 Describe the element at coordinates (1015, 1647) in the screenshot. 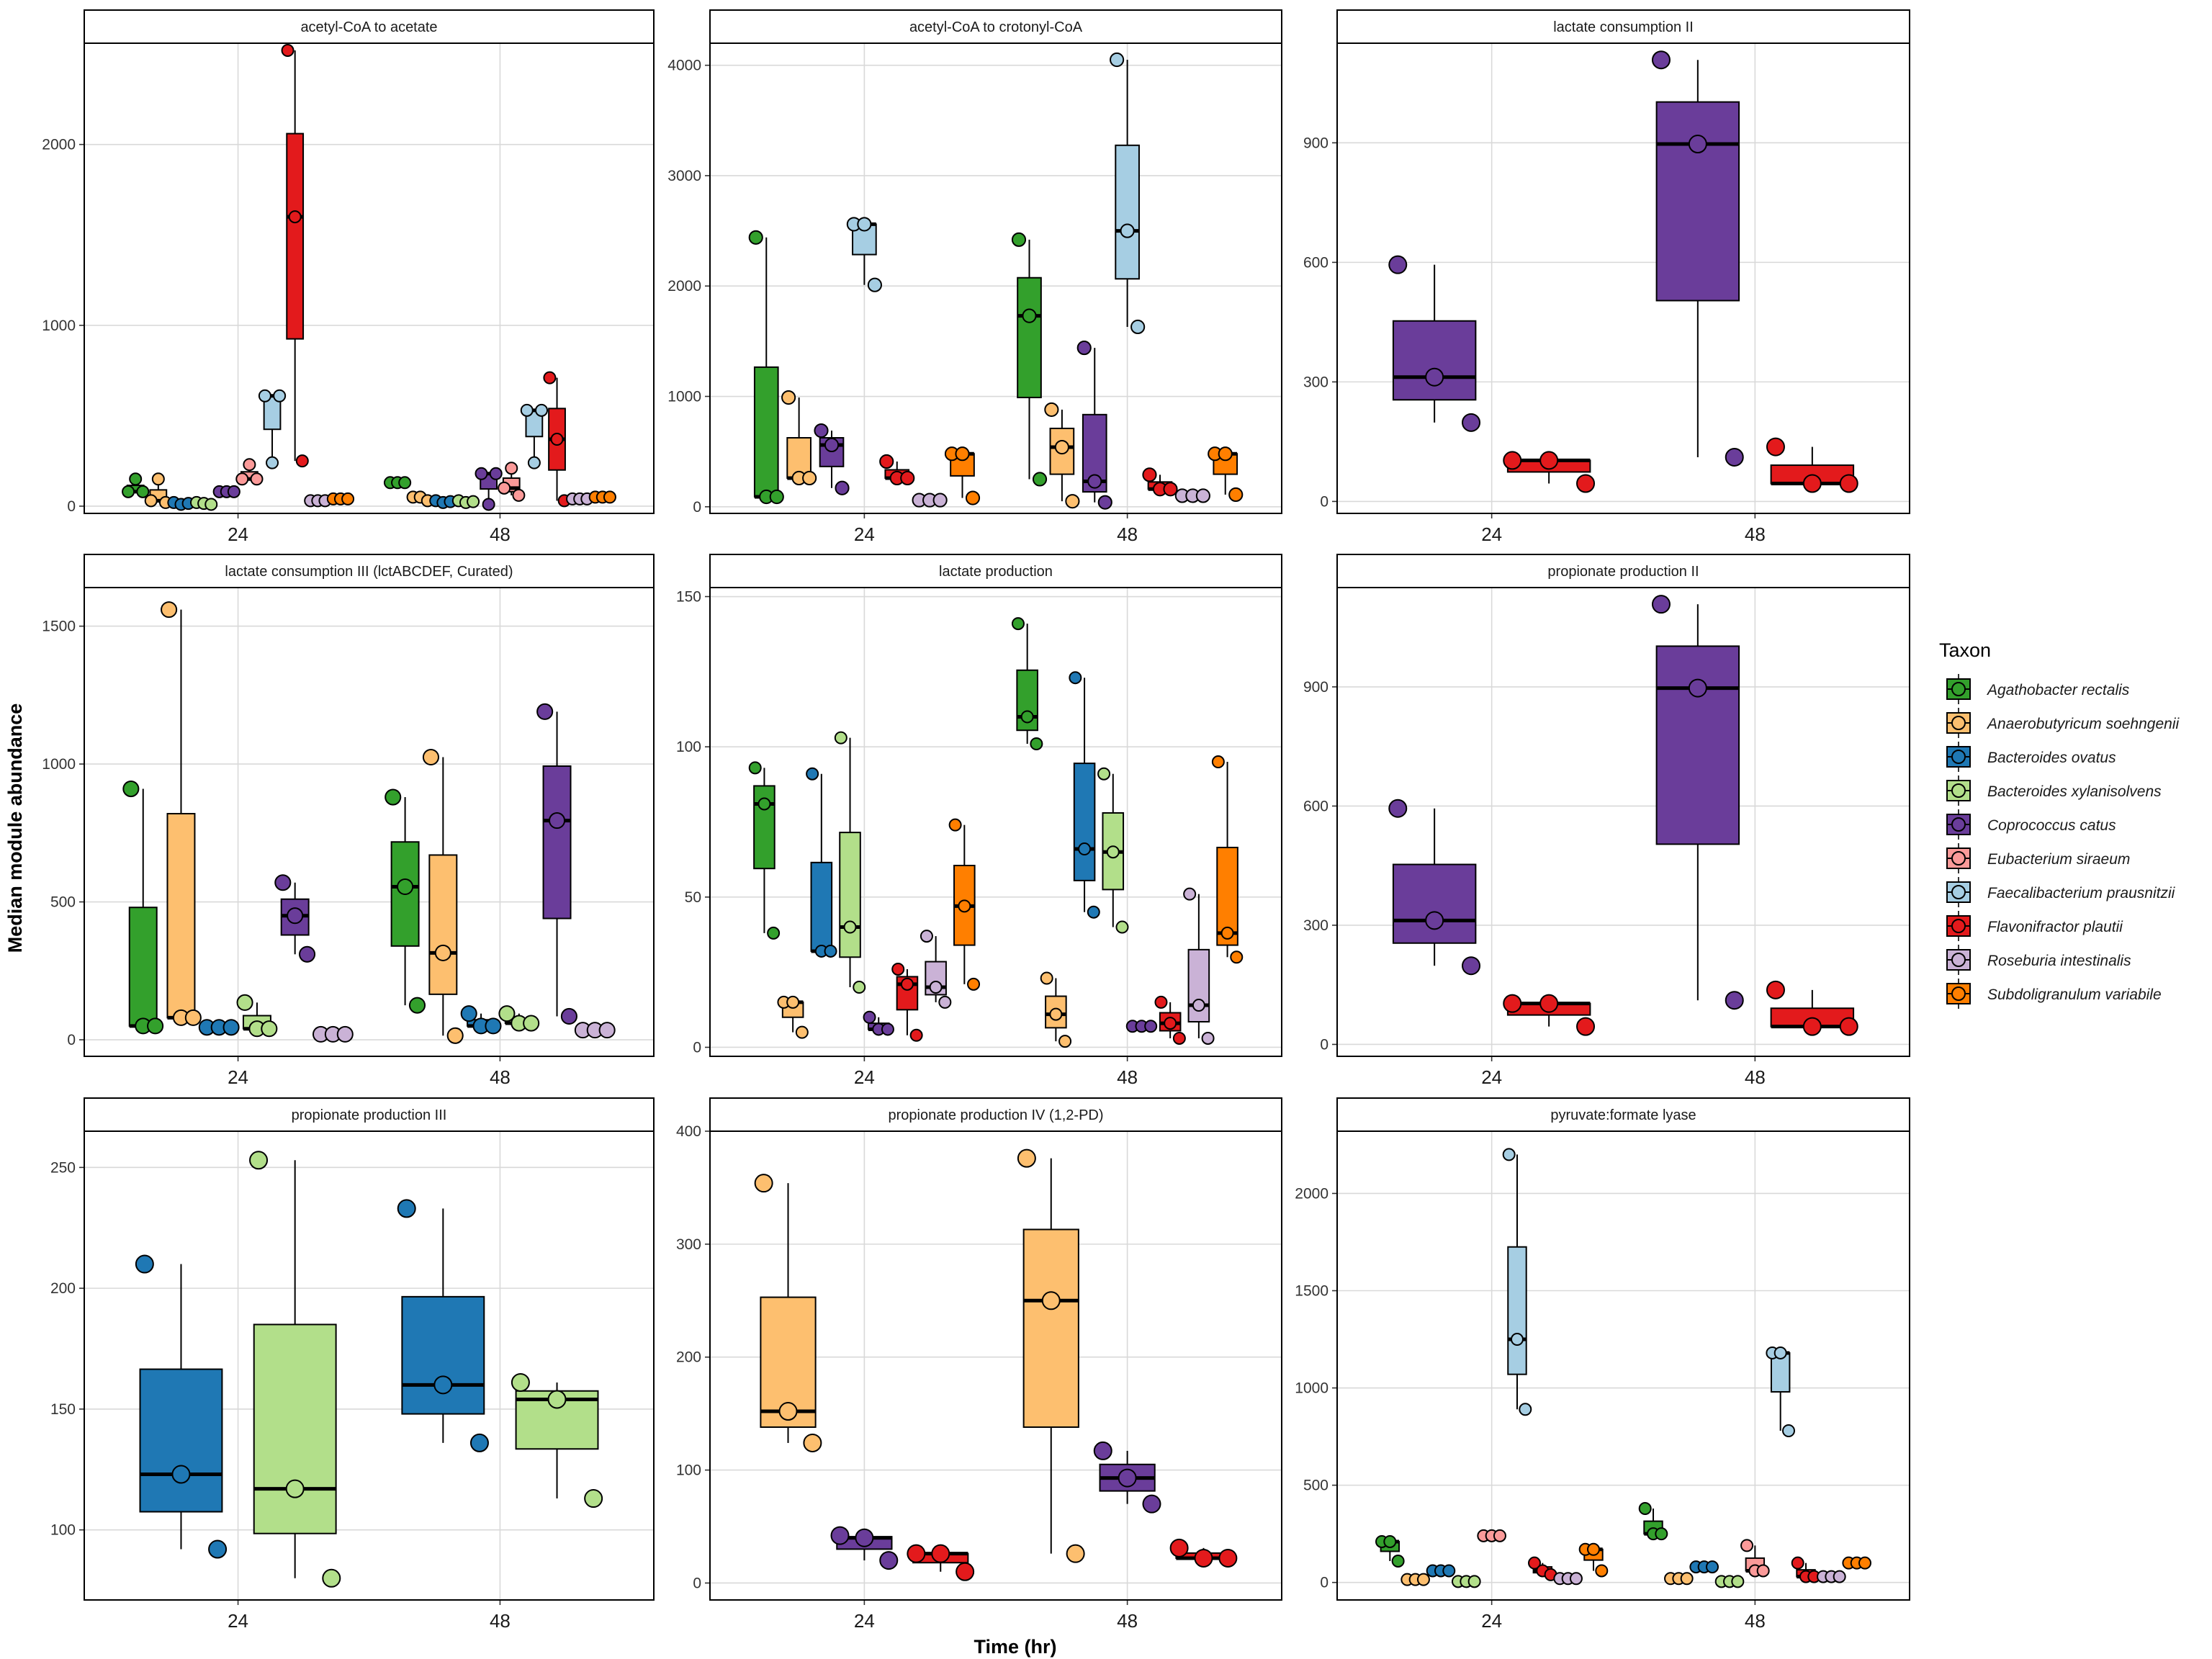

I see `x-axis-title: Time (hr)` at that location.